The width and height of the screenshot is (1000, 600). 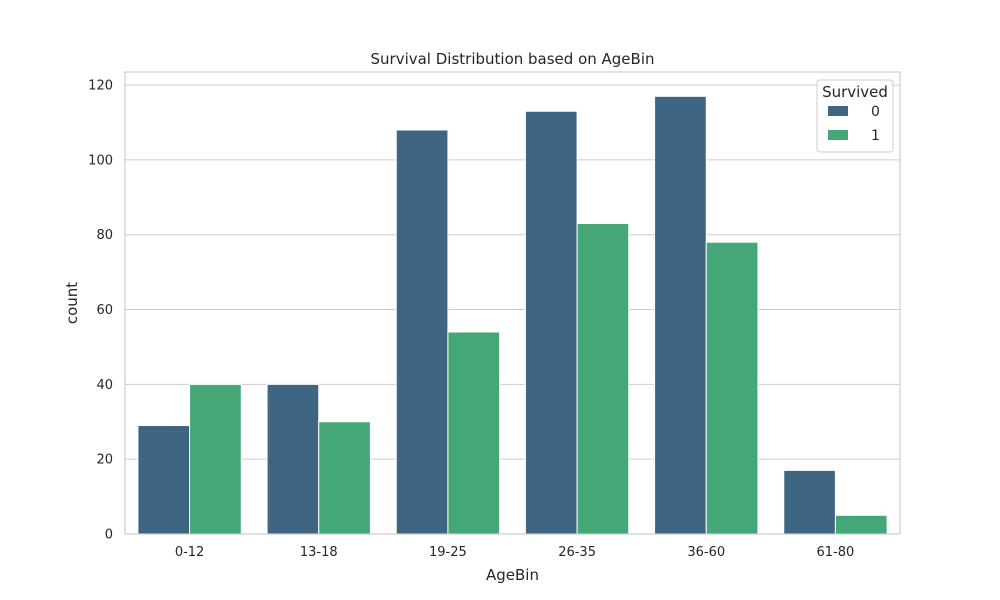 What do you see at coordinates (706, 552) in the screenshot?
I see `x-tick-label: 36-60` at bounding box center [706, 552].